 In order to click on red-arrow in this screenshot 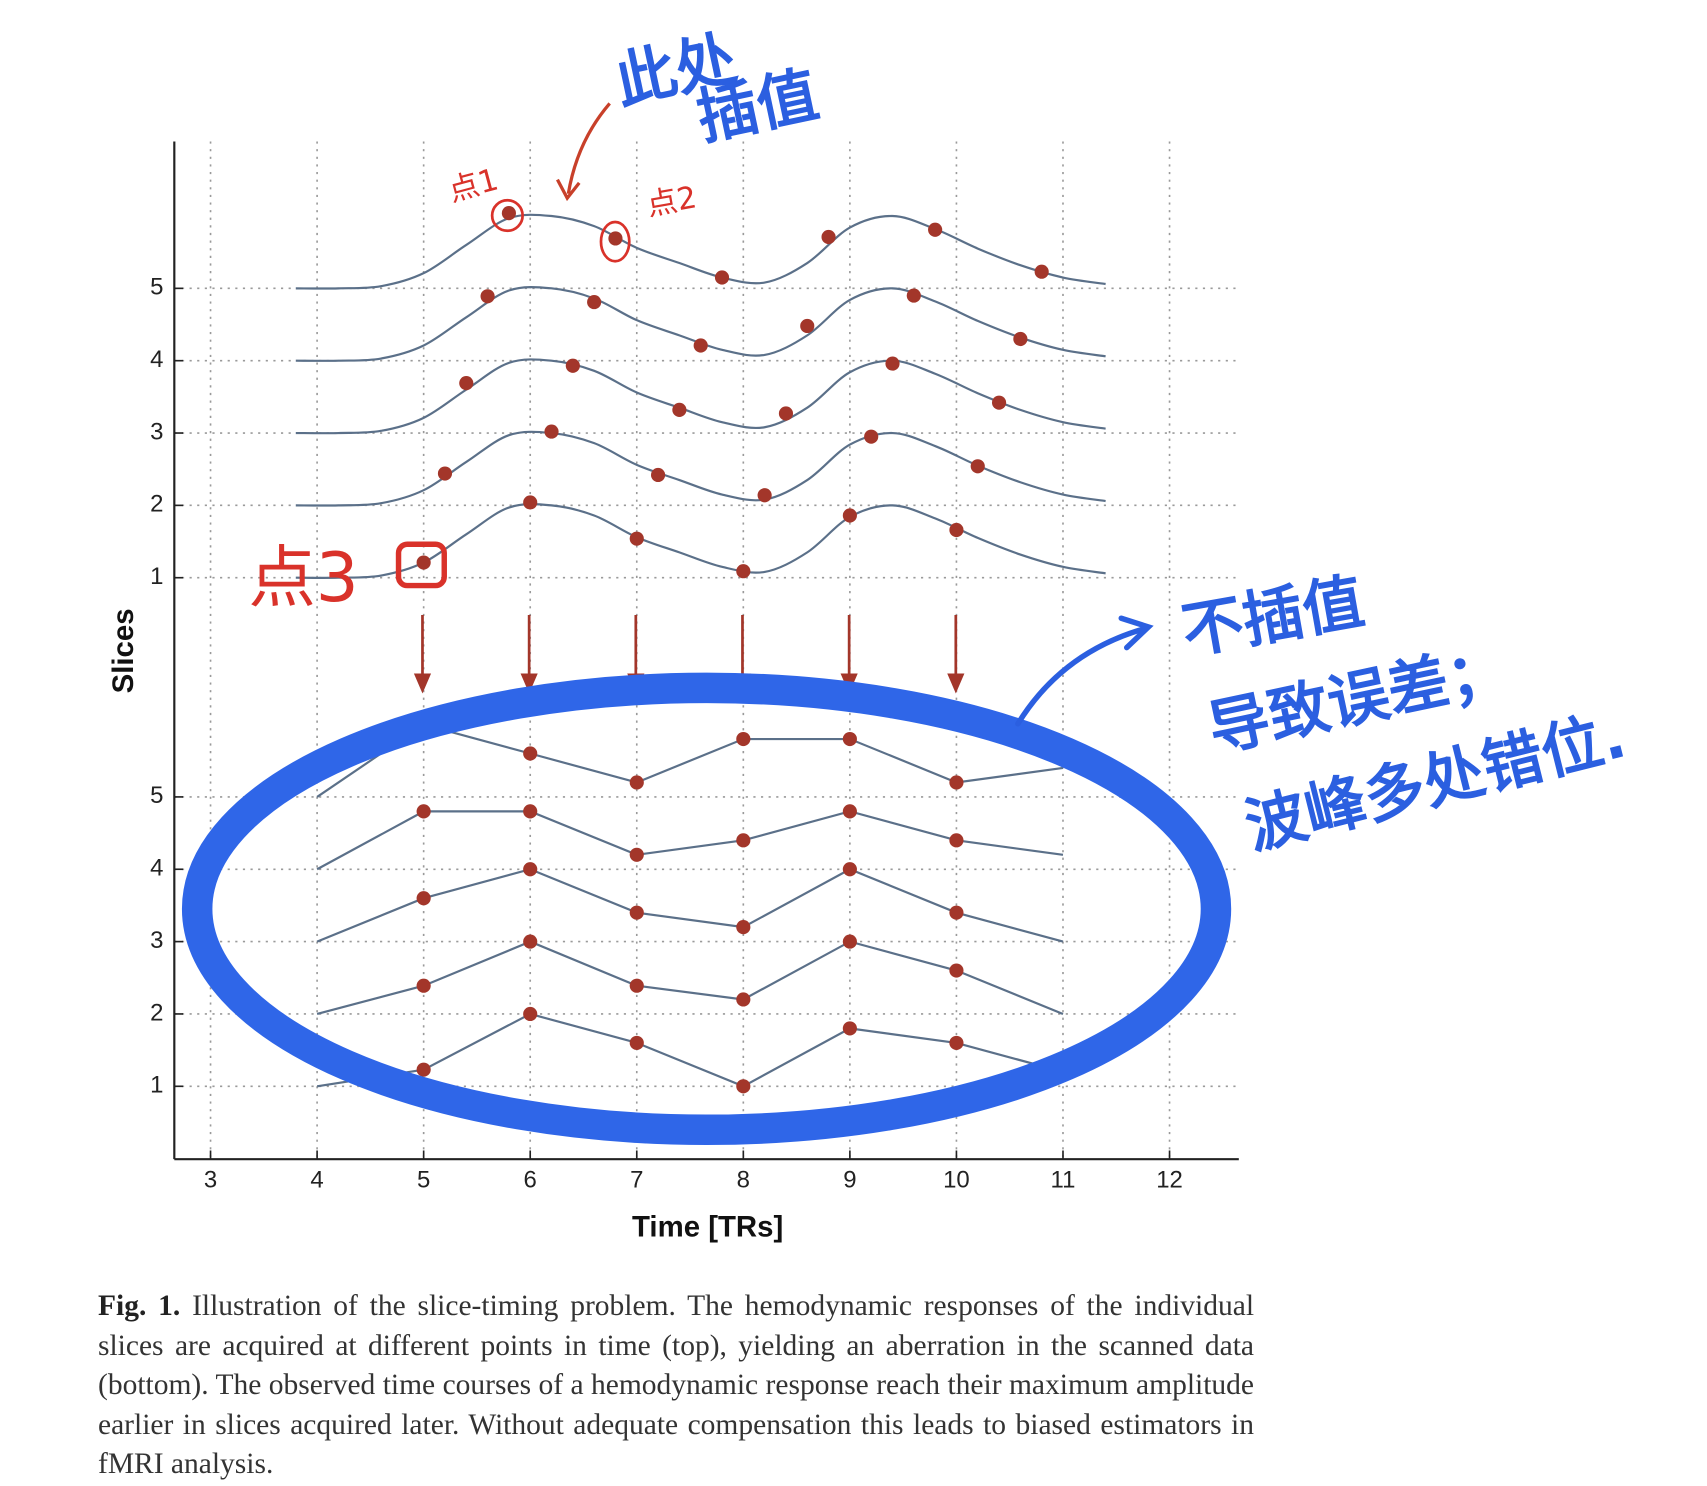, I will do `click(588, 148)`.